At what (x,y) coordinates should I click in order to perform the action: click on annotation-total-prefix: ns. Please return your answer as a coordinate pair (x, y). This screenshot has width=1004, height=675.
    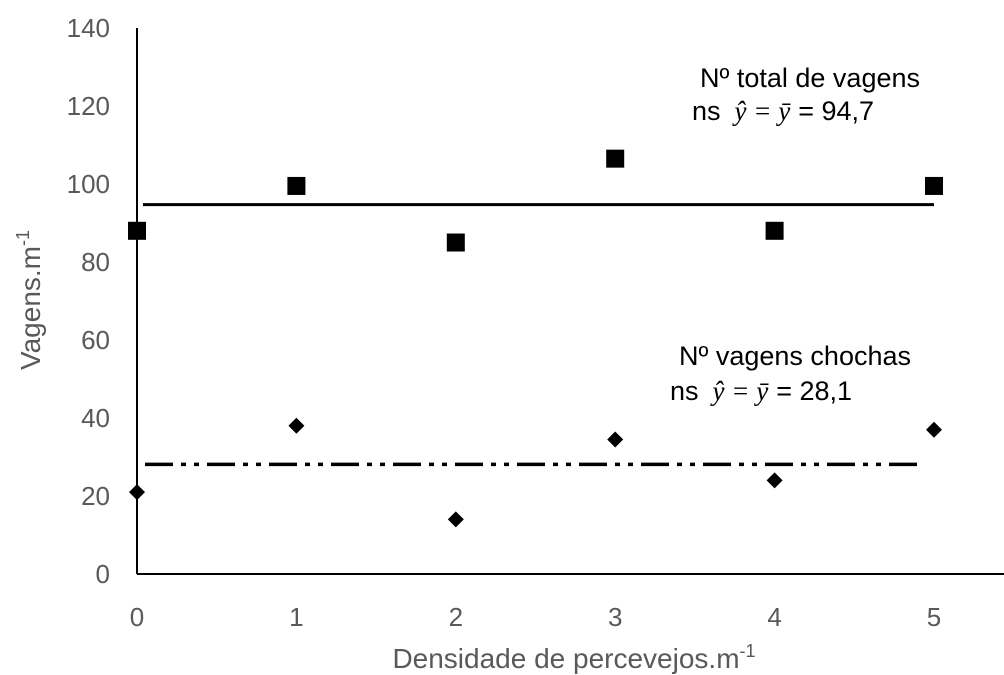
    Looking at the image, I should click on (706, 111).